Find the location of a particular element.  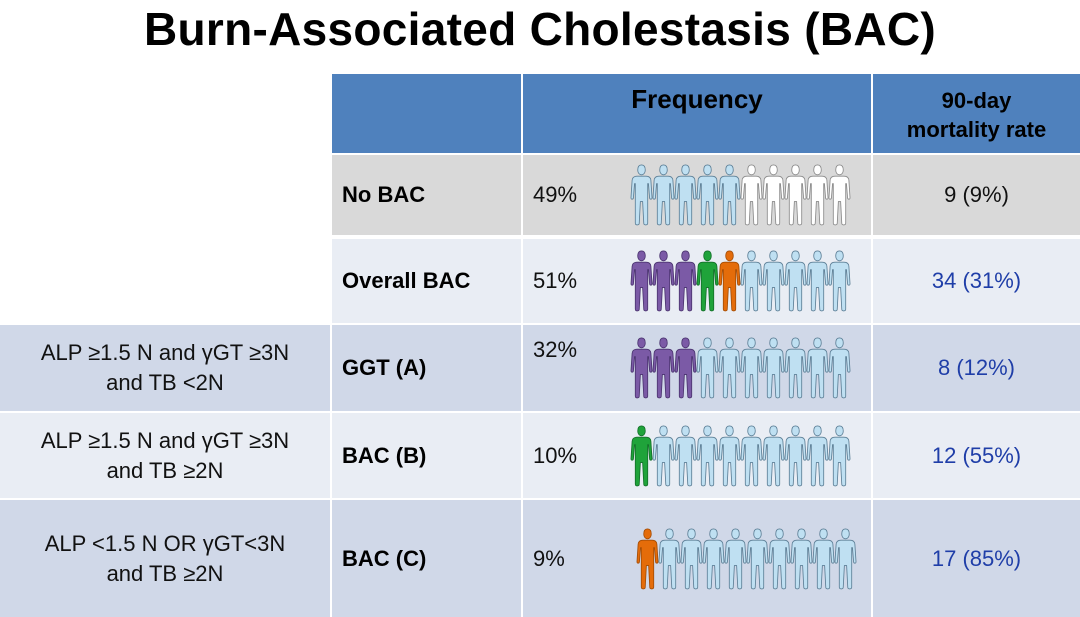

criteria-cell: ALP ≥1.5 N and γGT ≥3N and TB <2N is located at coordinates (165, 368).